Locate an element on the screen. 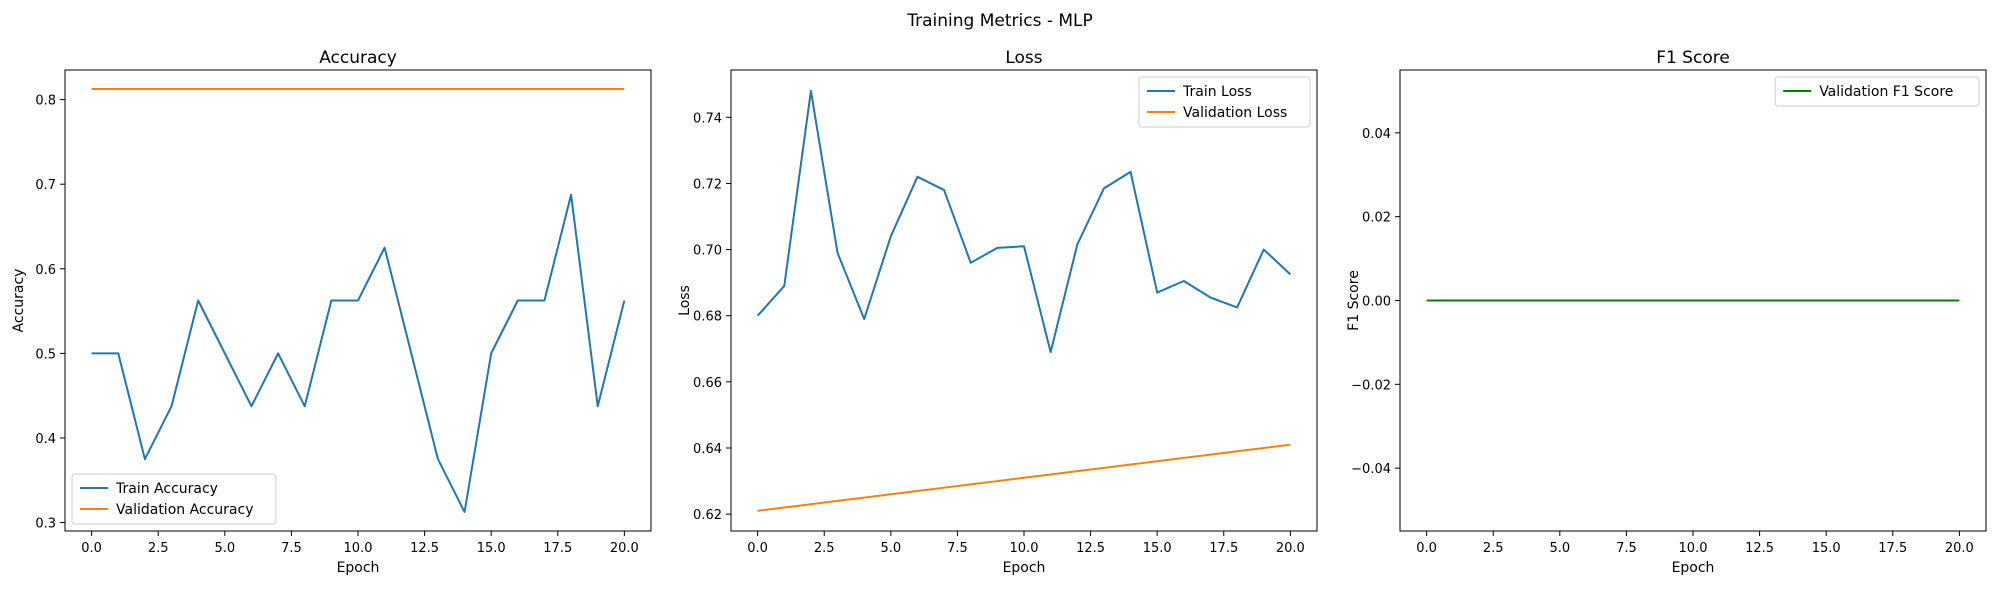  panel-title: Accuracy is located at coordinates (358, 58).